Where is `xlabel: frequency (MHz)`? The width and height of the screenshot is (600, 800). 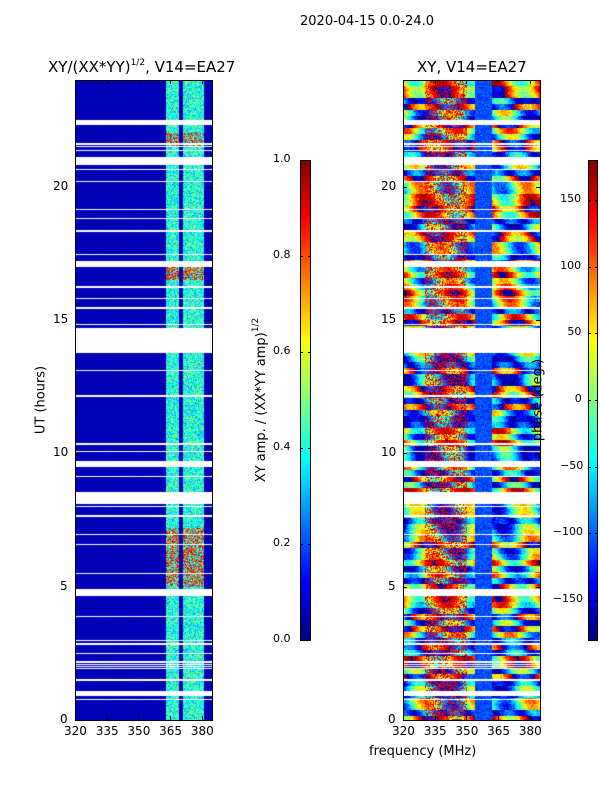
xlabel: frequency (MHz) is located at coordinates (423, 751).